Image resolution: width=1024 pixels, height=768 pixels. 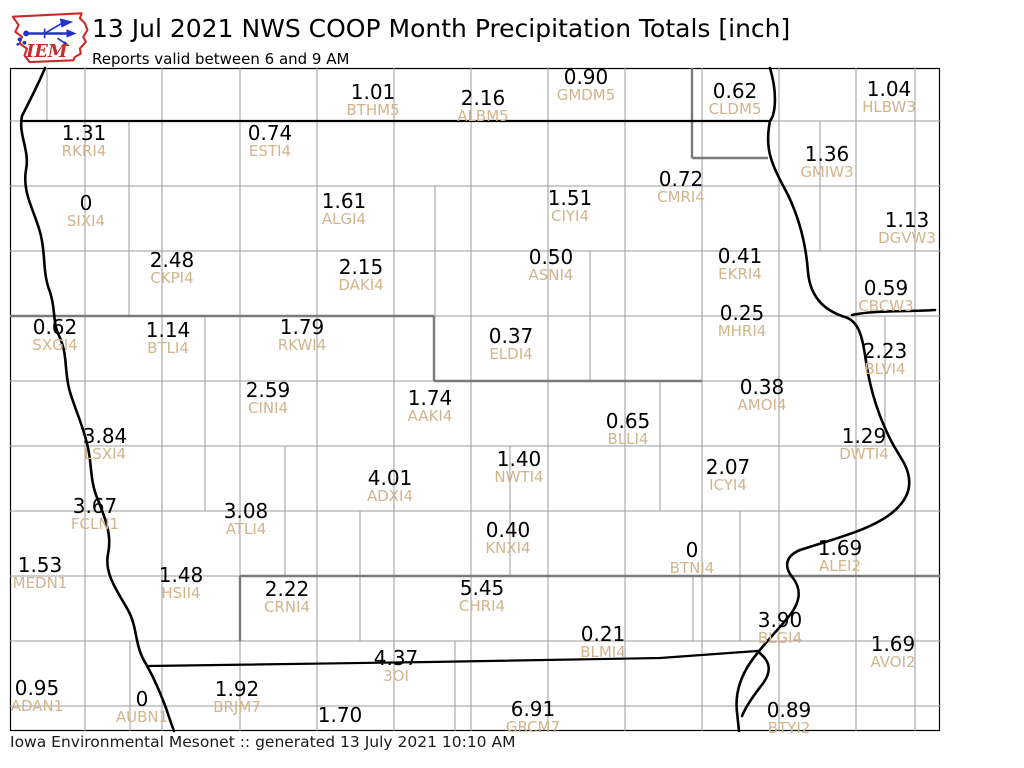 What do you see at coordinates (823, 399) in the screenshot?
I see `mississippi-river` at bounding box center [823, 399].